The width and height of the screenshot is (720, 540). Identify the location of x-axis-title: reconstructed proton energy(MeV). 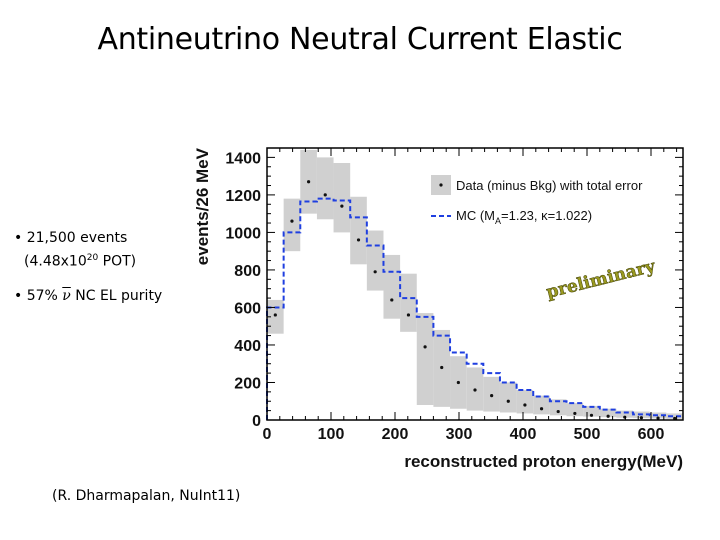
(543, 461).